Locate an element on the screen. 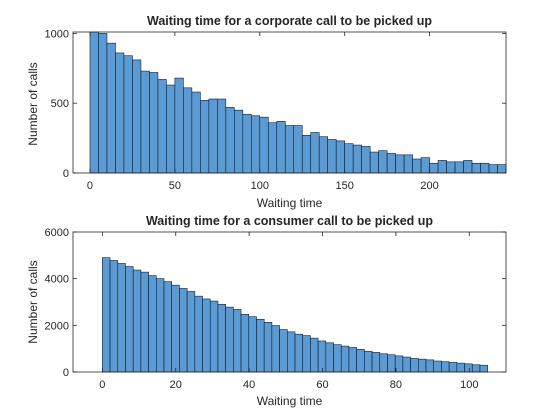  x-tick-label: 40 is located at coordinates (249, 385).